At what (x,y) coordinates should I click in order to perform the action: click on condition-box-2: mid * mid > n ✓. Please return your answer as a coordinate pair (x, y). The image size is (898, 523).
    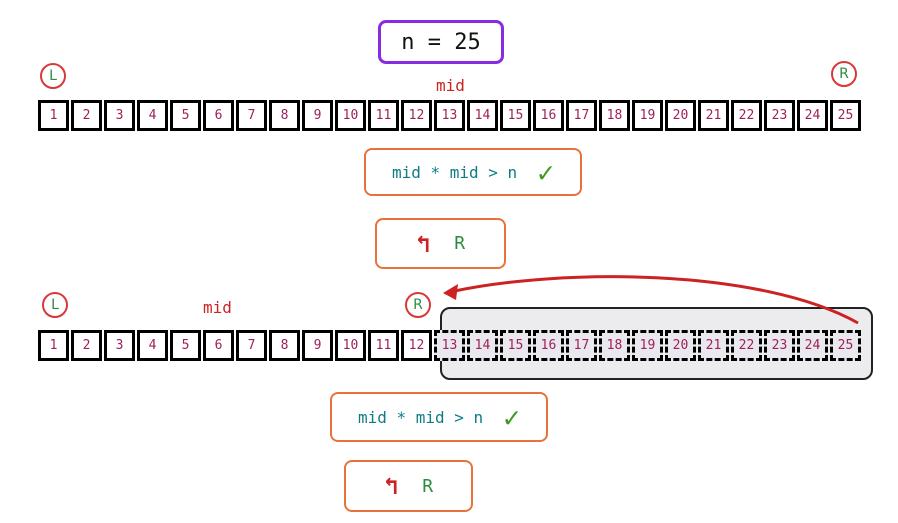
    Looking at the image, I should click on (439, 417).